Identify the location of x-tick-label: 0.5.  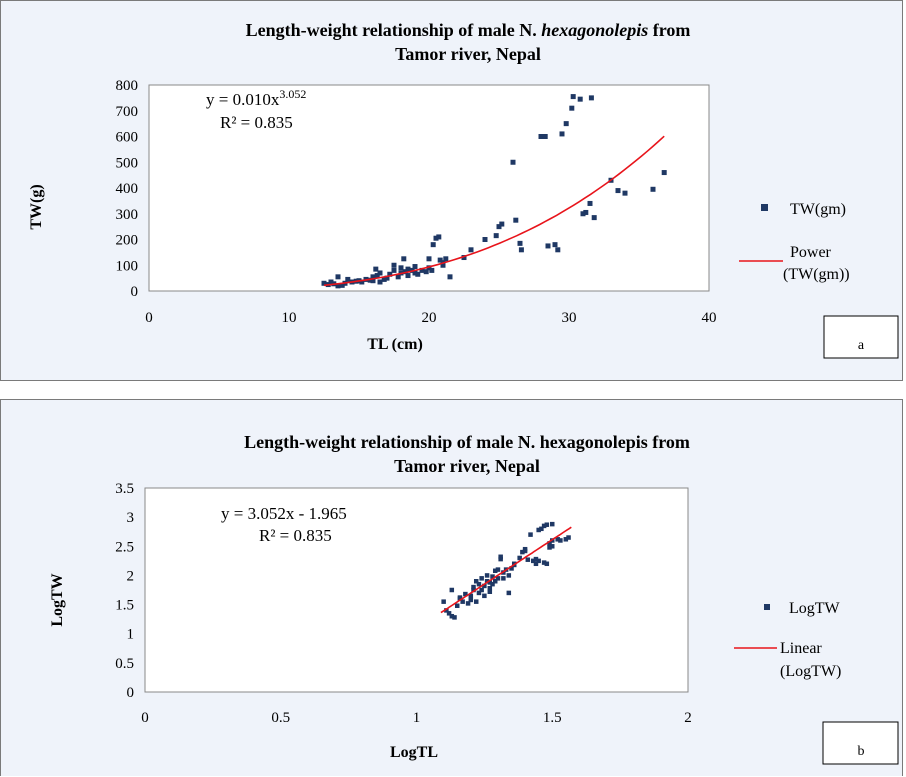
(280, 718).